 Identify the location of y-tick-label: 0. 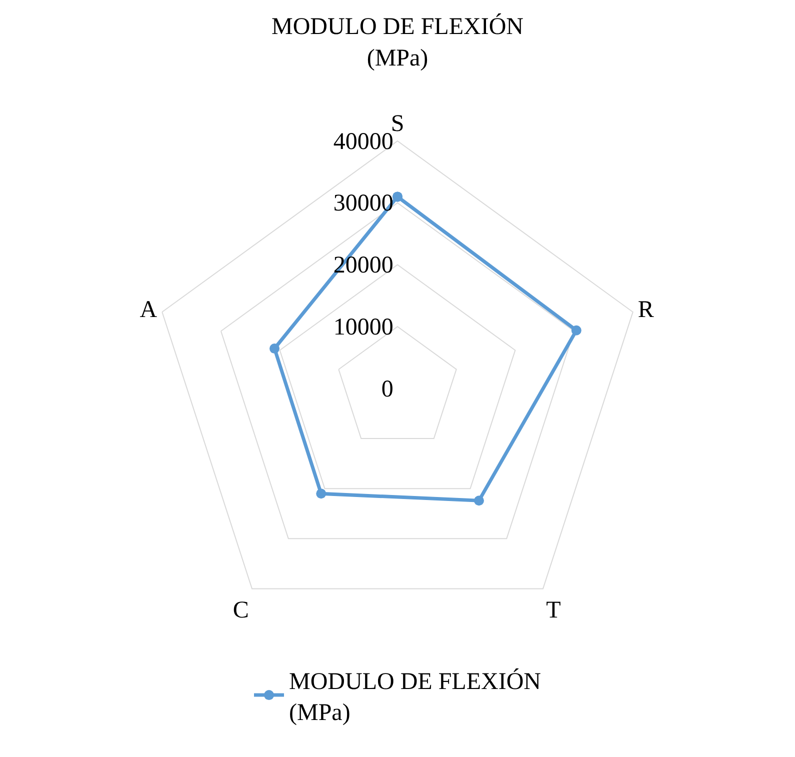
(387, 389).